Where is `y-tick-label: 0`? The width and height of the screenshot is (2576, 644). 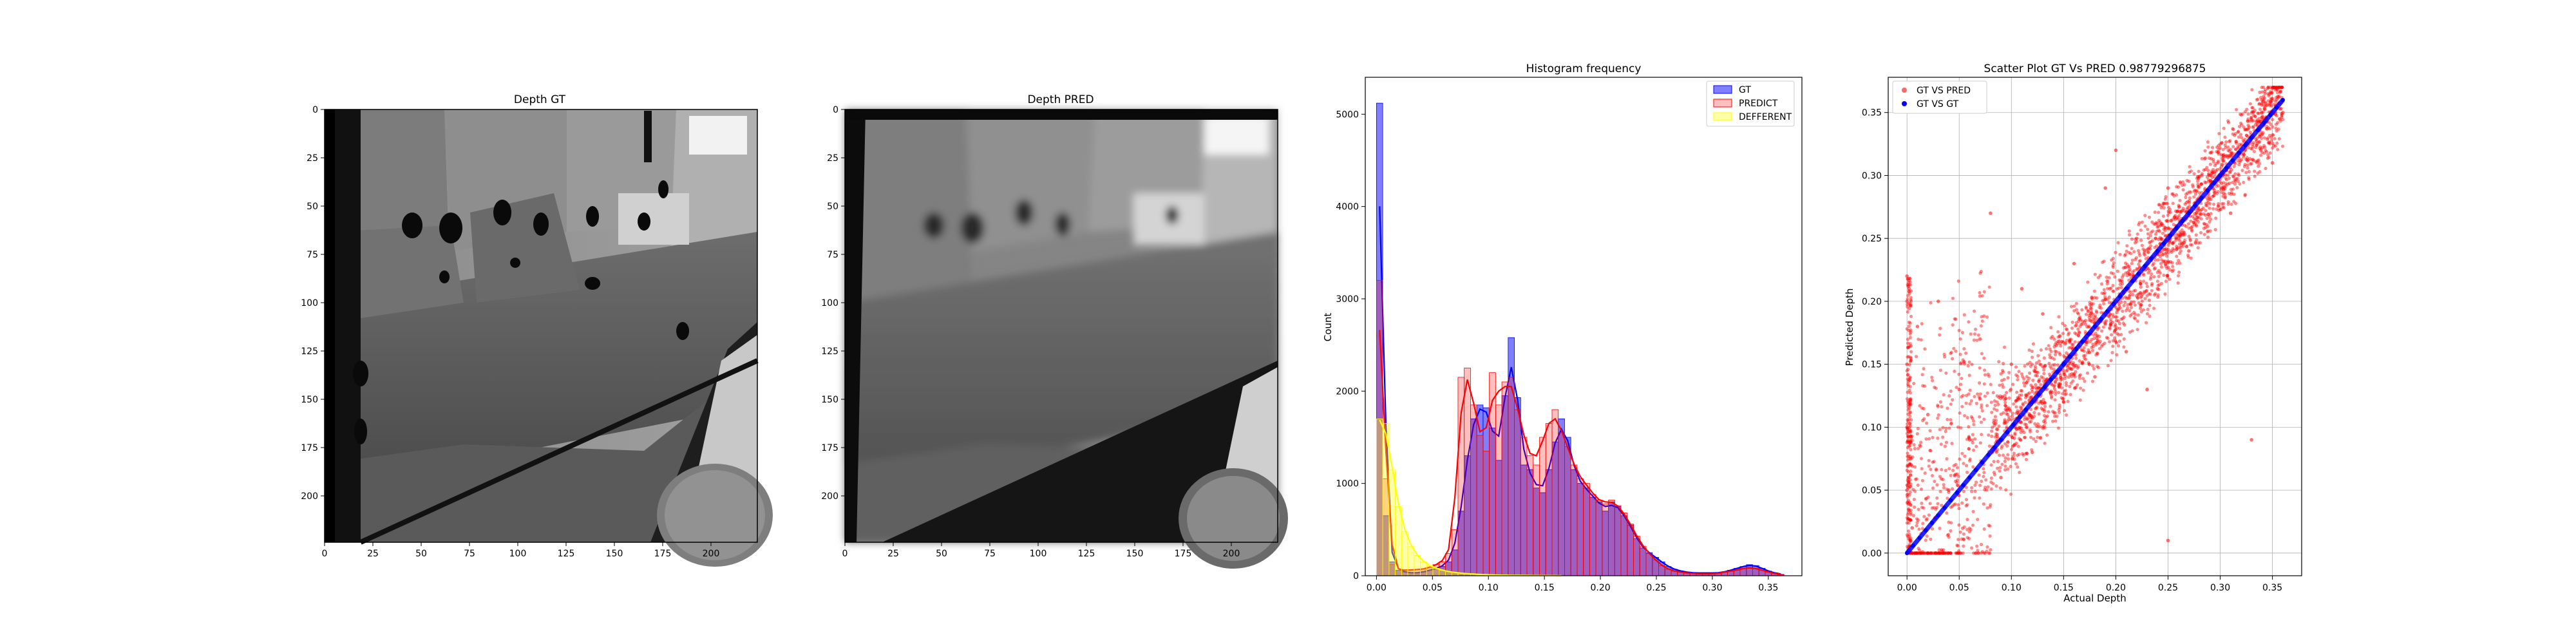 y-tick-label: 0 is located at coordinates (315, 110).